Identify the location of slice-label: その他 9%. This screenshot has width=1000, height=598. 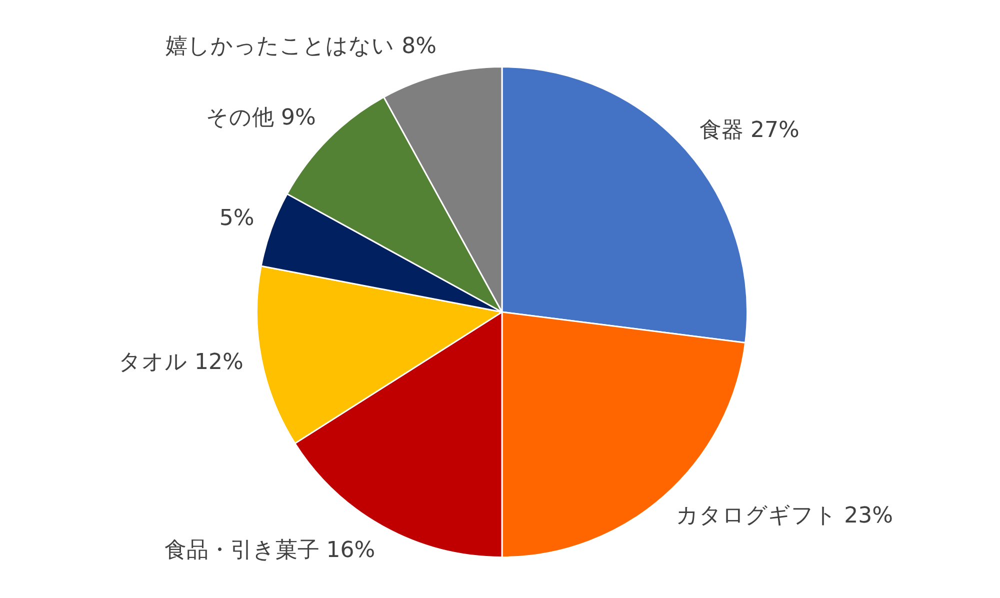
(261, 118).